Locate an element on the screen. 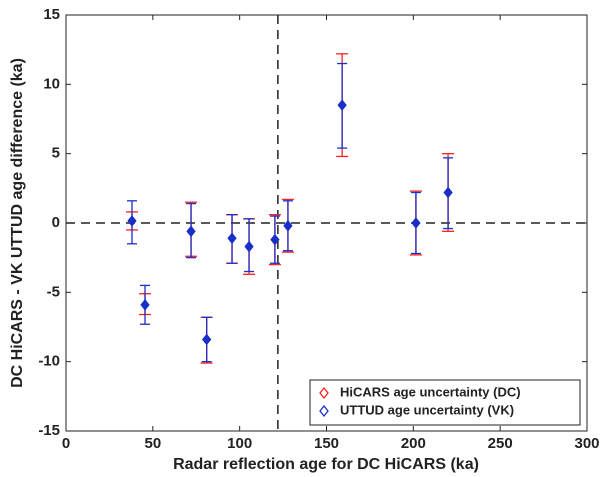 Image resolution: width=603 pixels, height=477 pixels. y-tick-label: -15 is located at coordinates (49, 430).